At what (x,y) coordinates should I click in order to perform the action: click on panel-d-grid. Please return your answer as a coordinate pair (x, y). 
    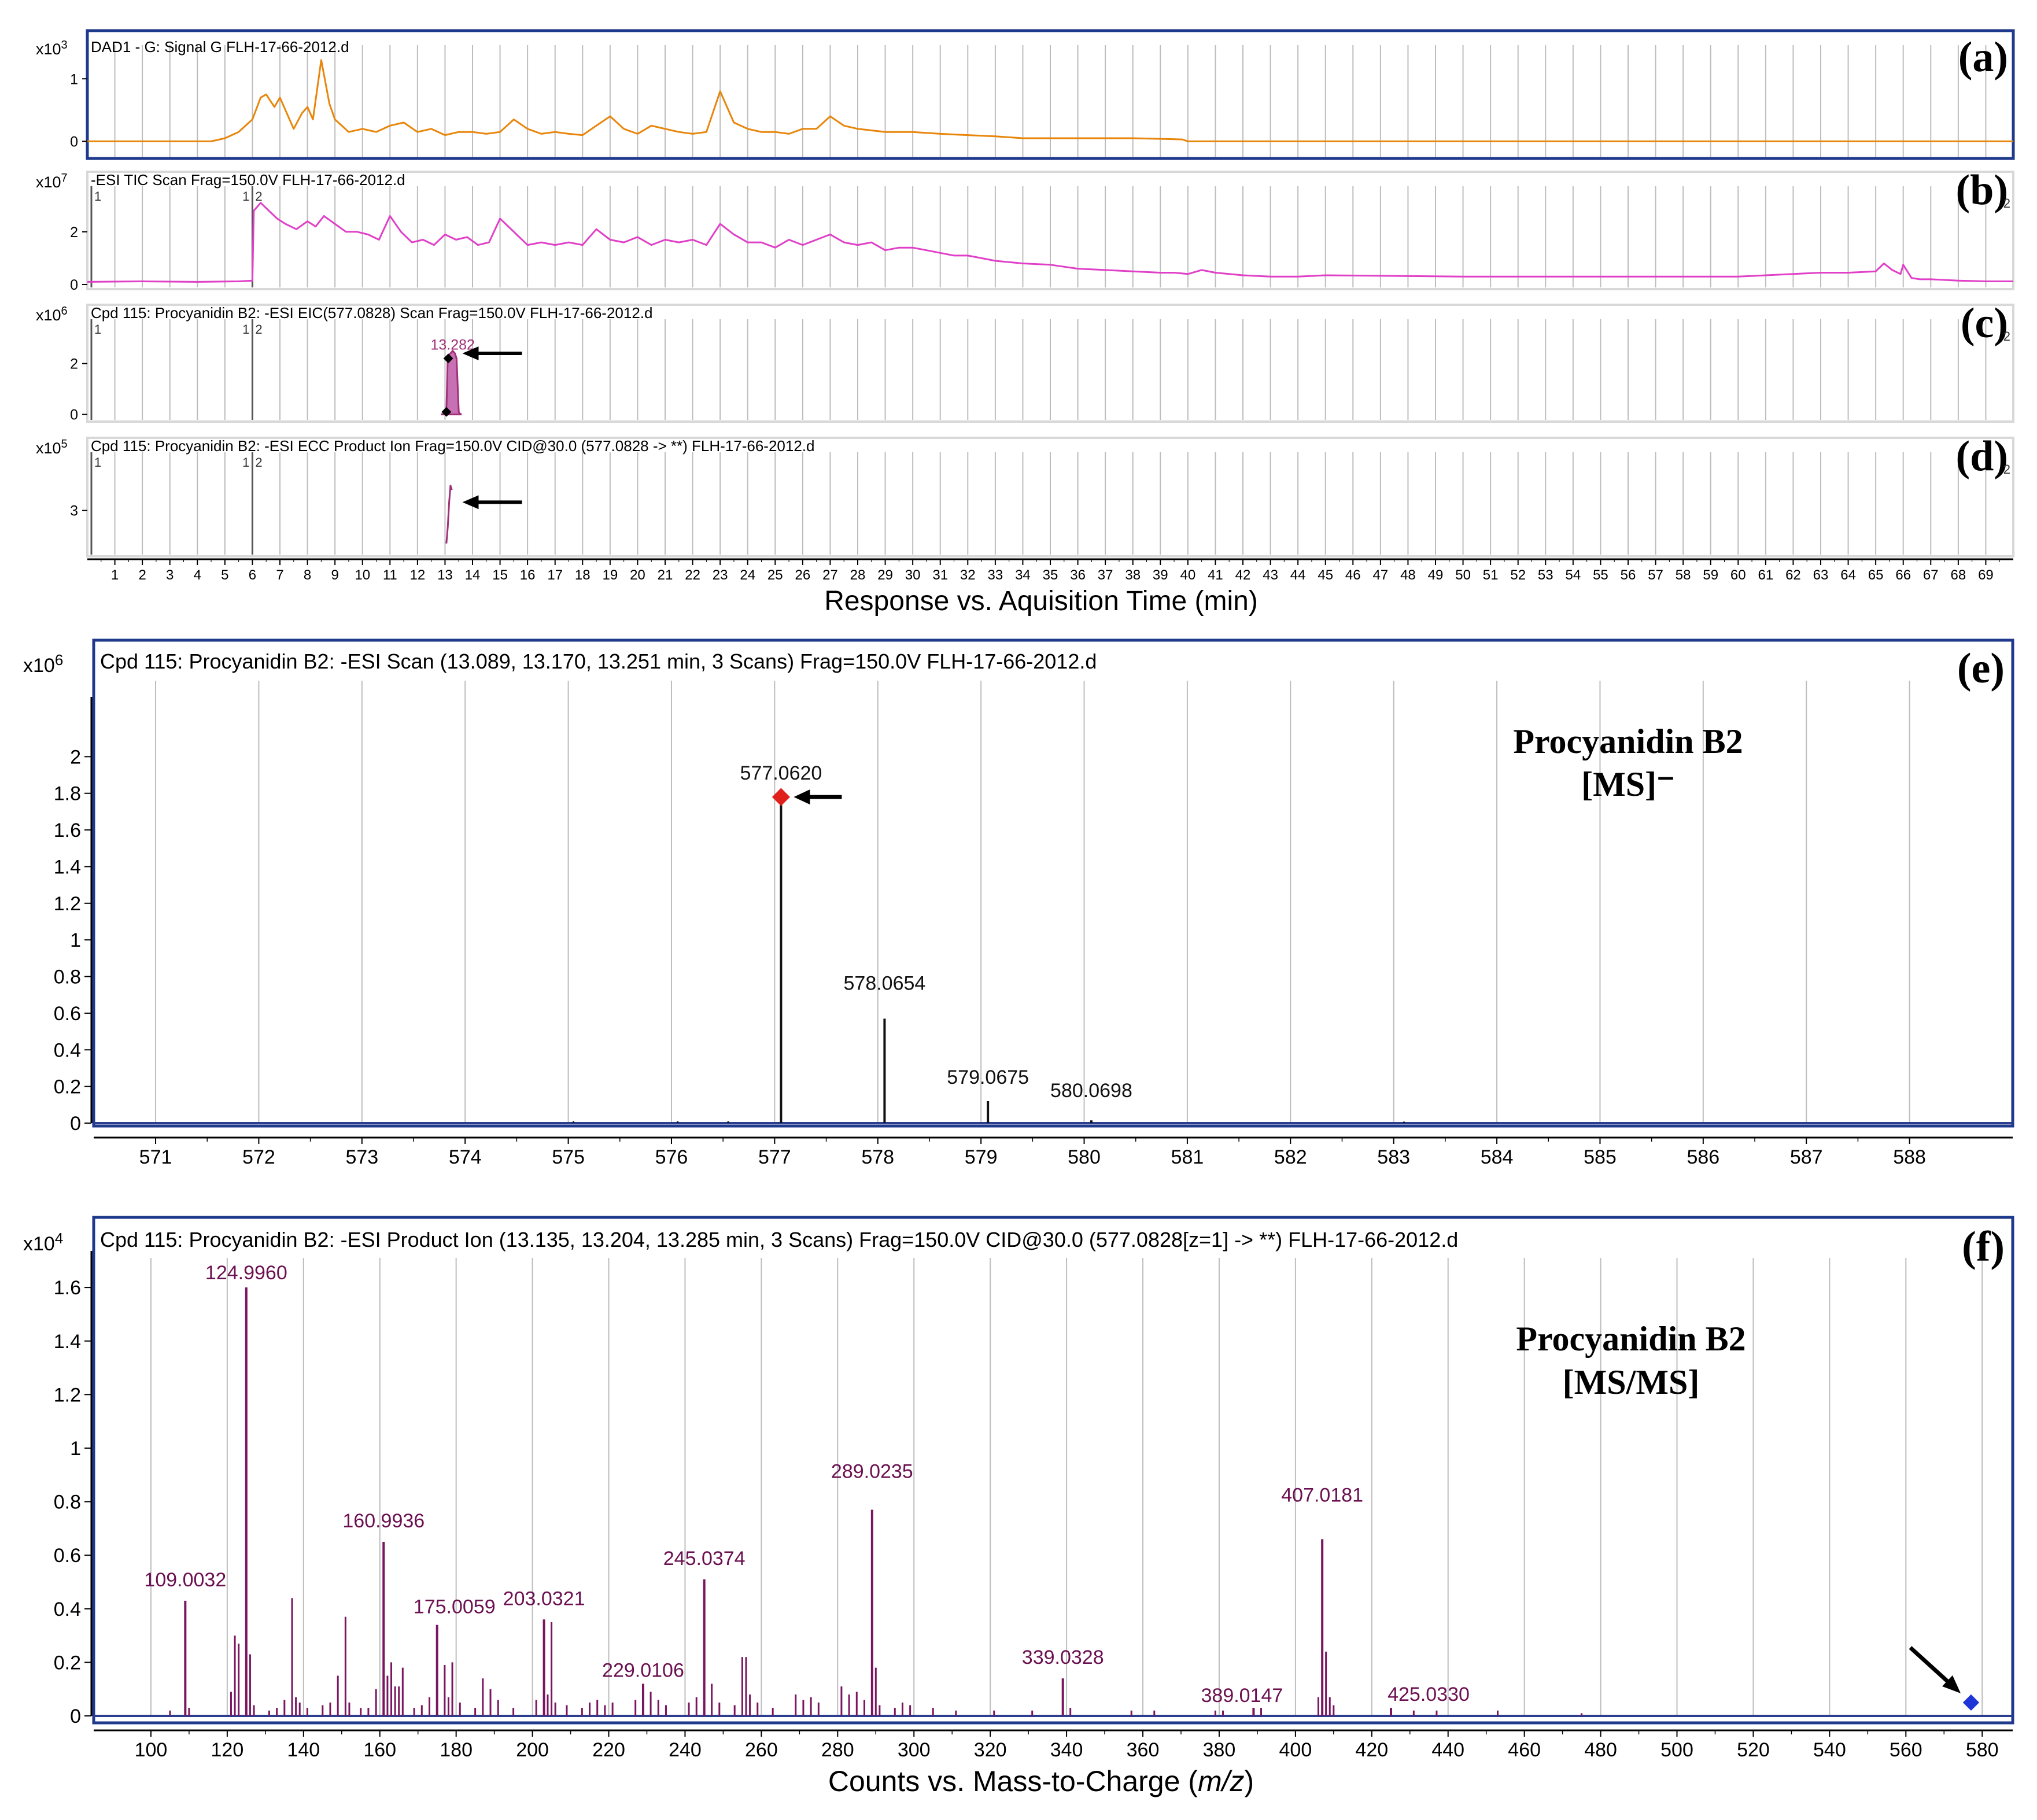
    Looking at the image, I should click on (1050, 504).